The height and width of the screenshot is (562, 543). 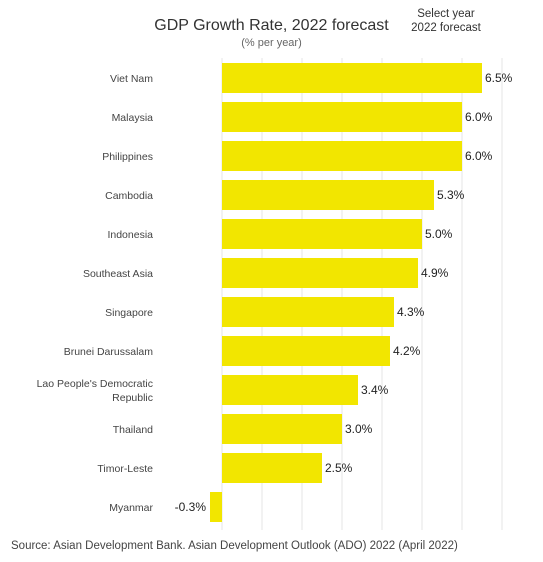 I want to click on category-label: Lao People's Democratic Republic, so click(x=95, y=391).